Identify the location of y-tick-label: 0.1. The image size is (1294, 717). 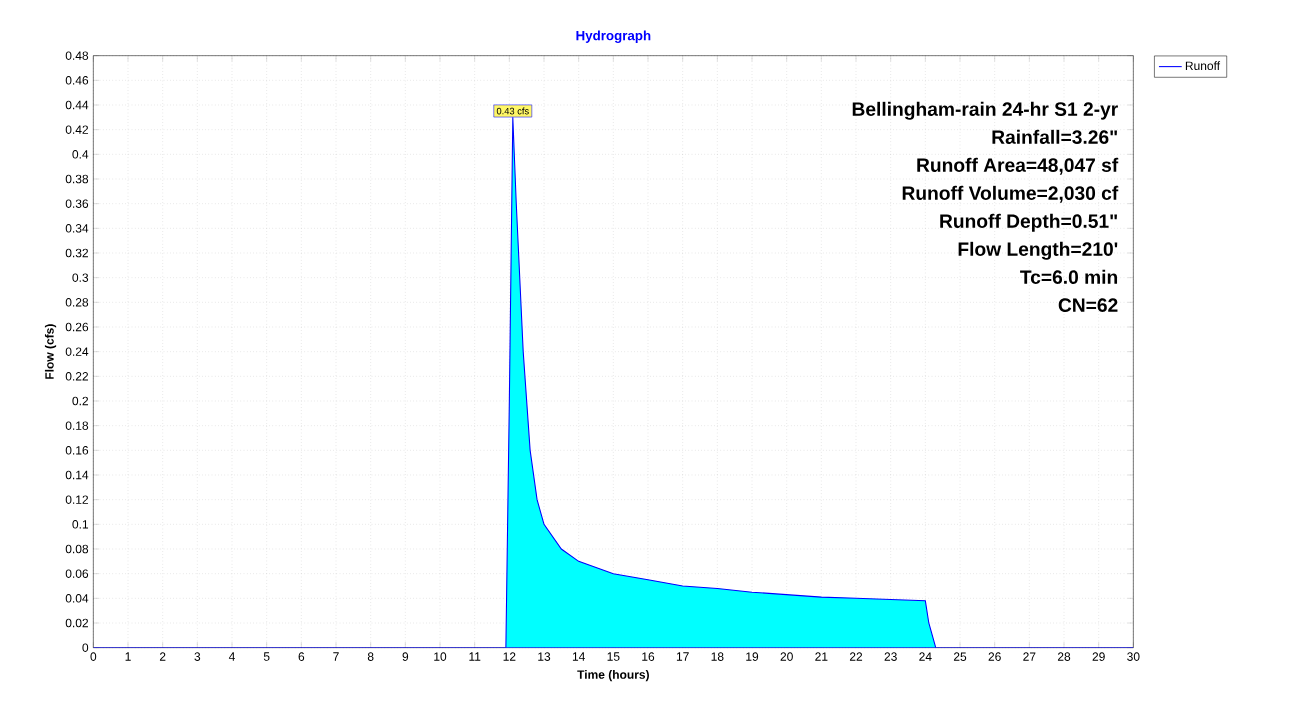
(80, 524).